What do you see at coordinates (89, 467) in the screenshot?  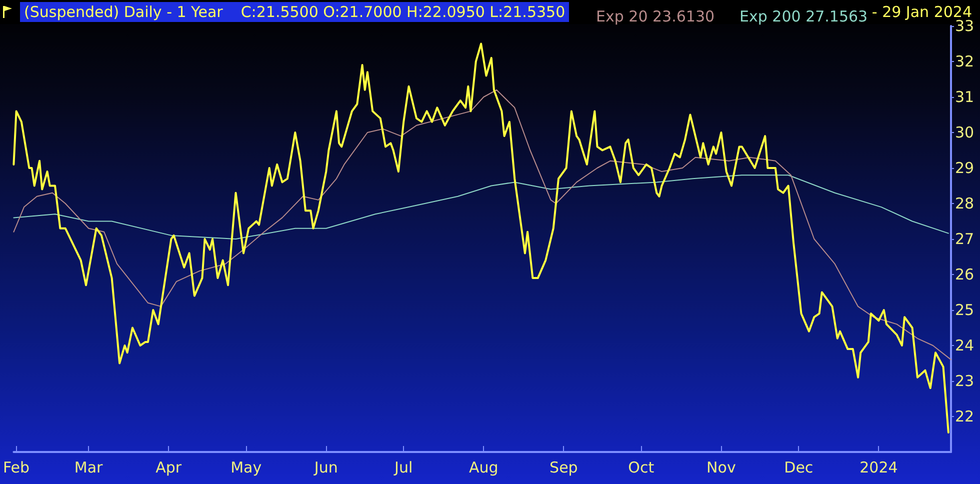 I see `x-tick-label: Mar` at bounding box center [89, 467].